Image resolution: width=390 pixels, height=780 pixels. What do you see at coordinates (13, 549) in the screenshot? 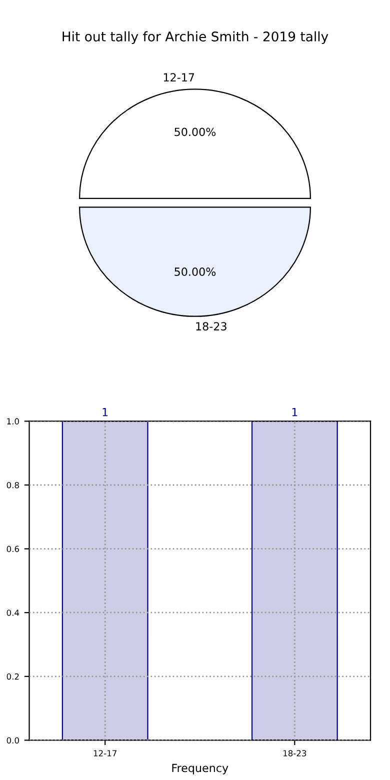
I see `y-tick-label: 0.6` at bounding box center [13, 549].